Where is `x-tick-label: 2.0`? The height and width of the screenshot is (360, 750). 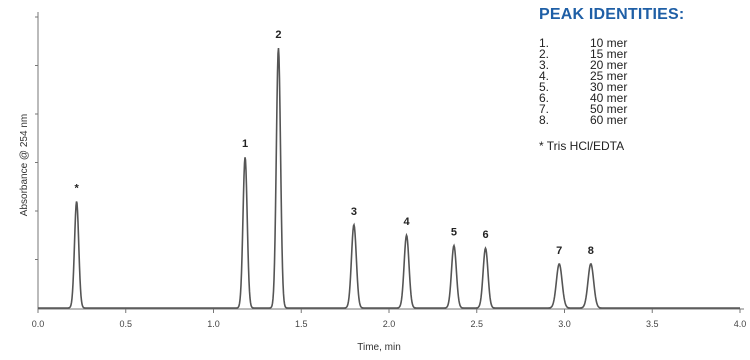 x-tick-label: 2.0 is located at coordinates (389, 324).